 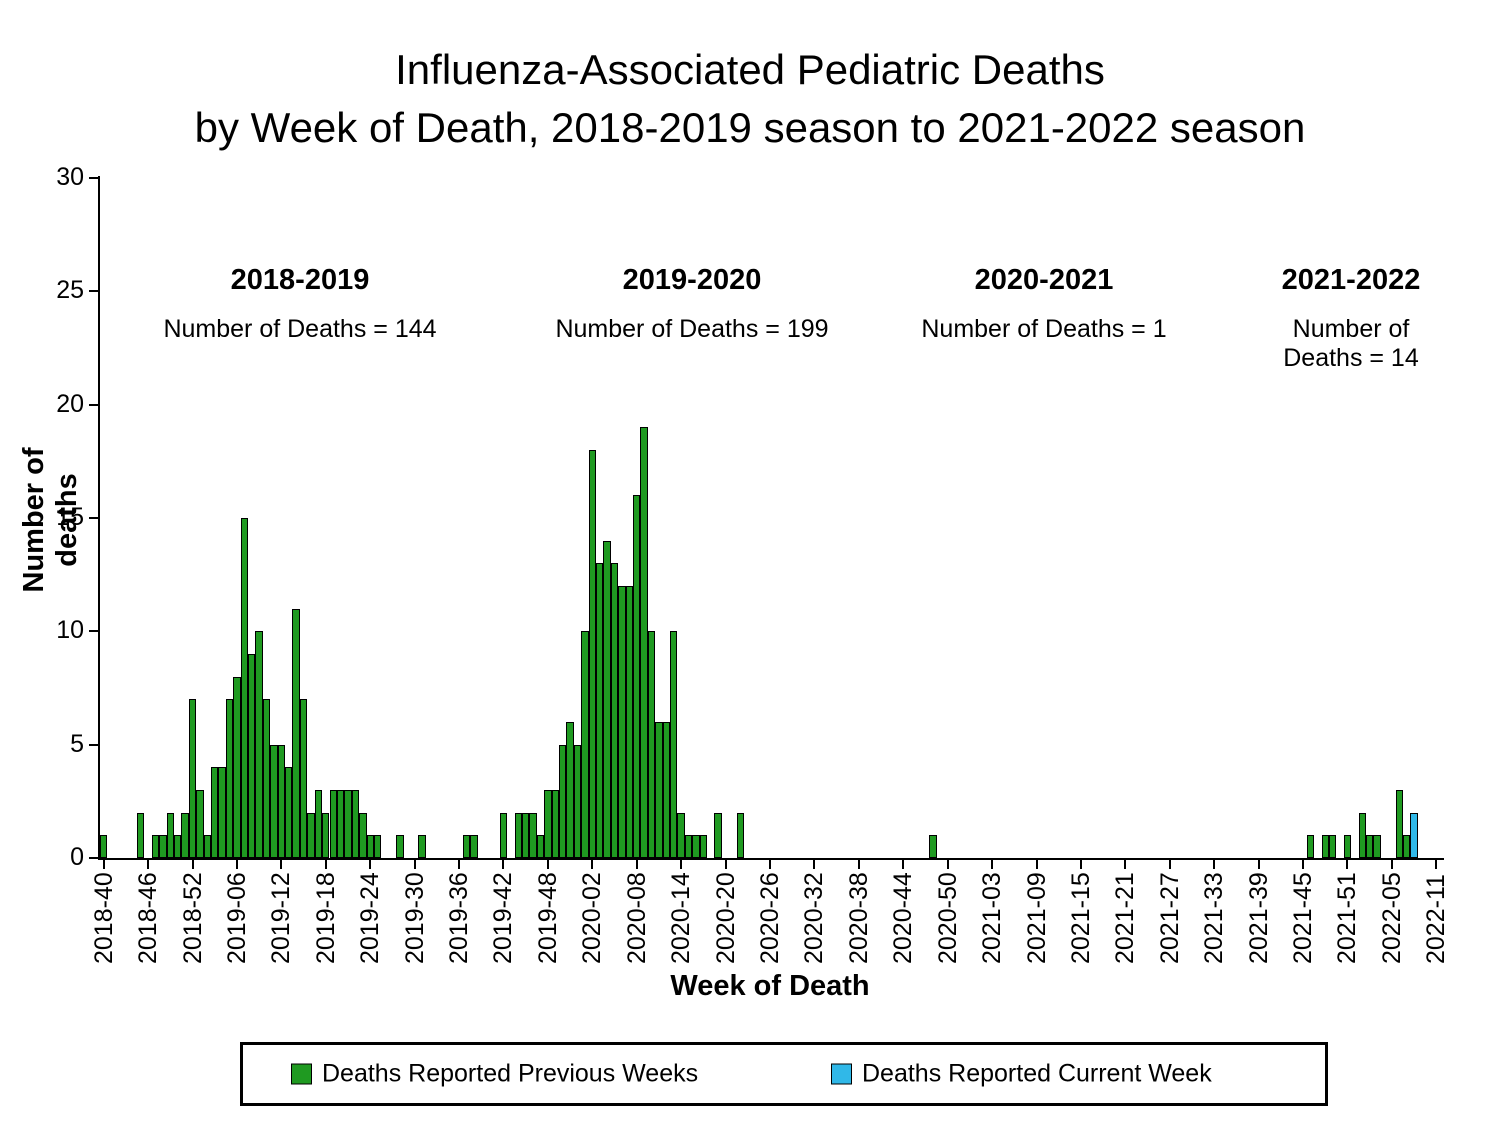 I want to click on season-name: 2021-2022, so click(x=1351, y=280).